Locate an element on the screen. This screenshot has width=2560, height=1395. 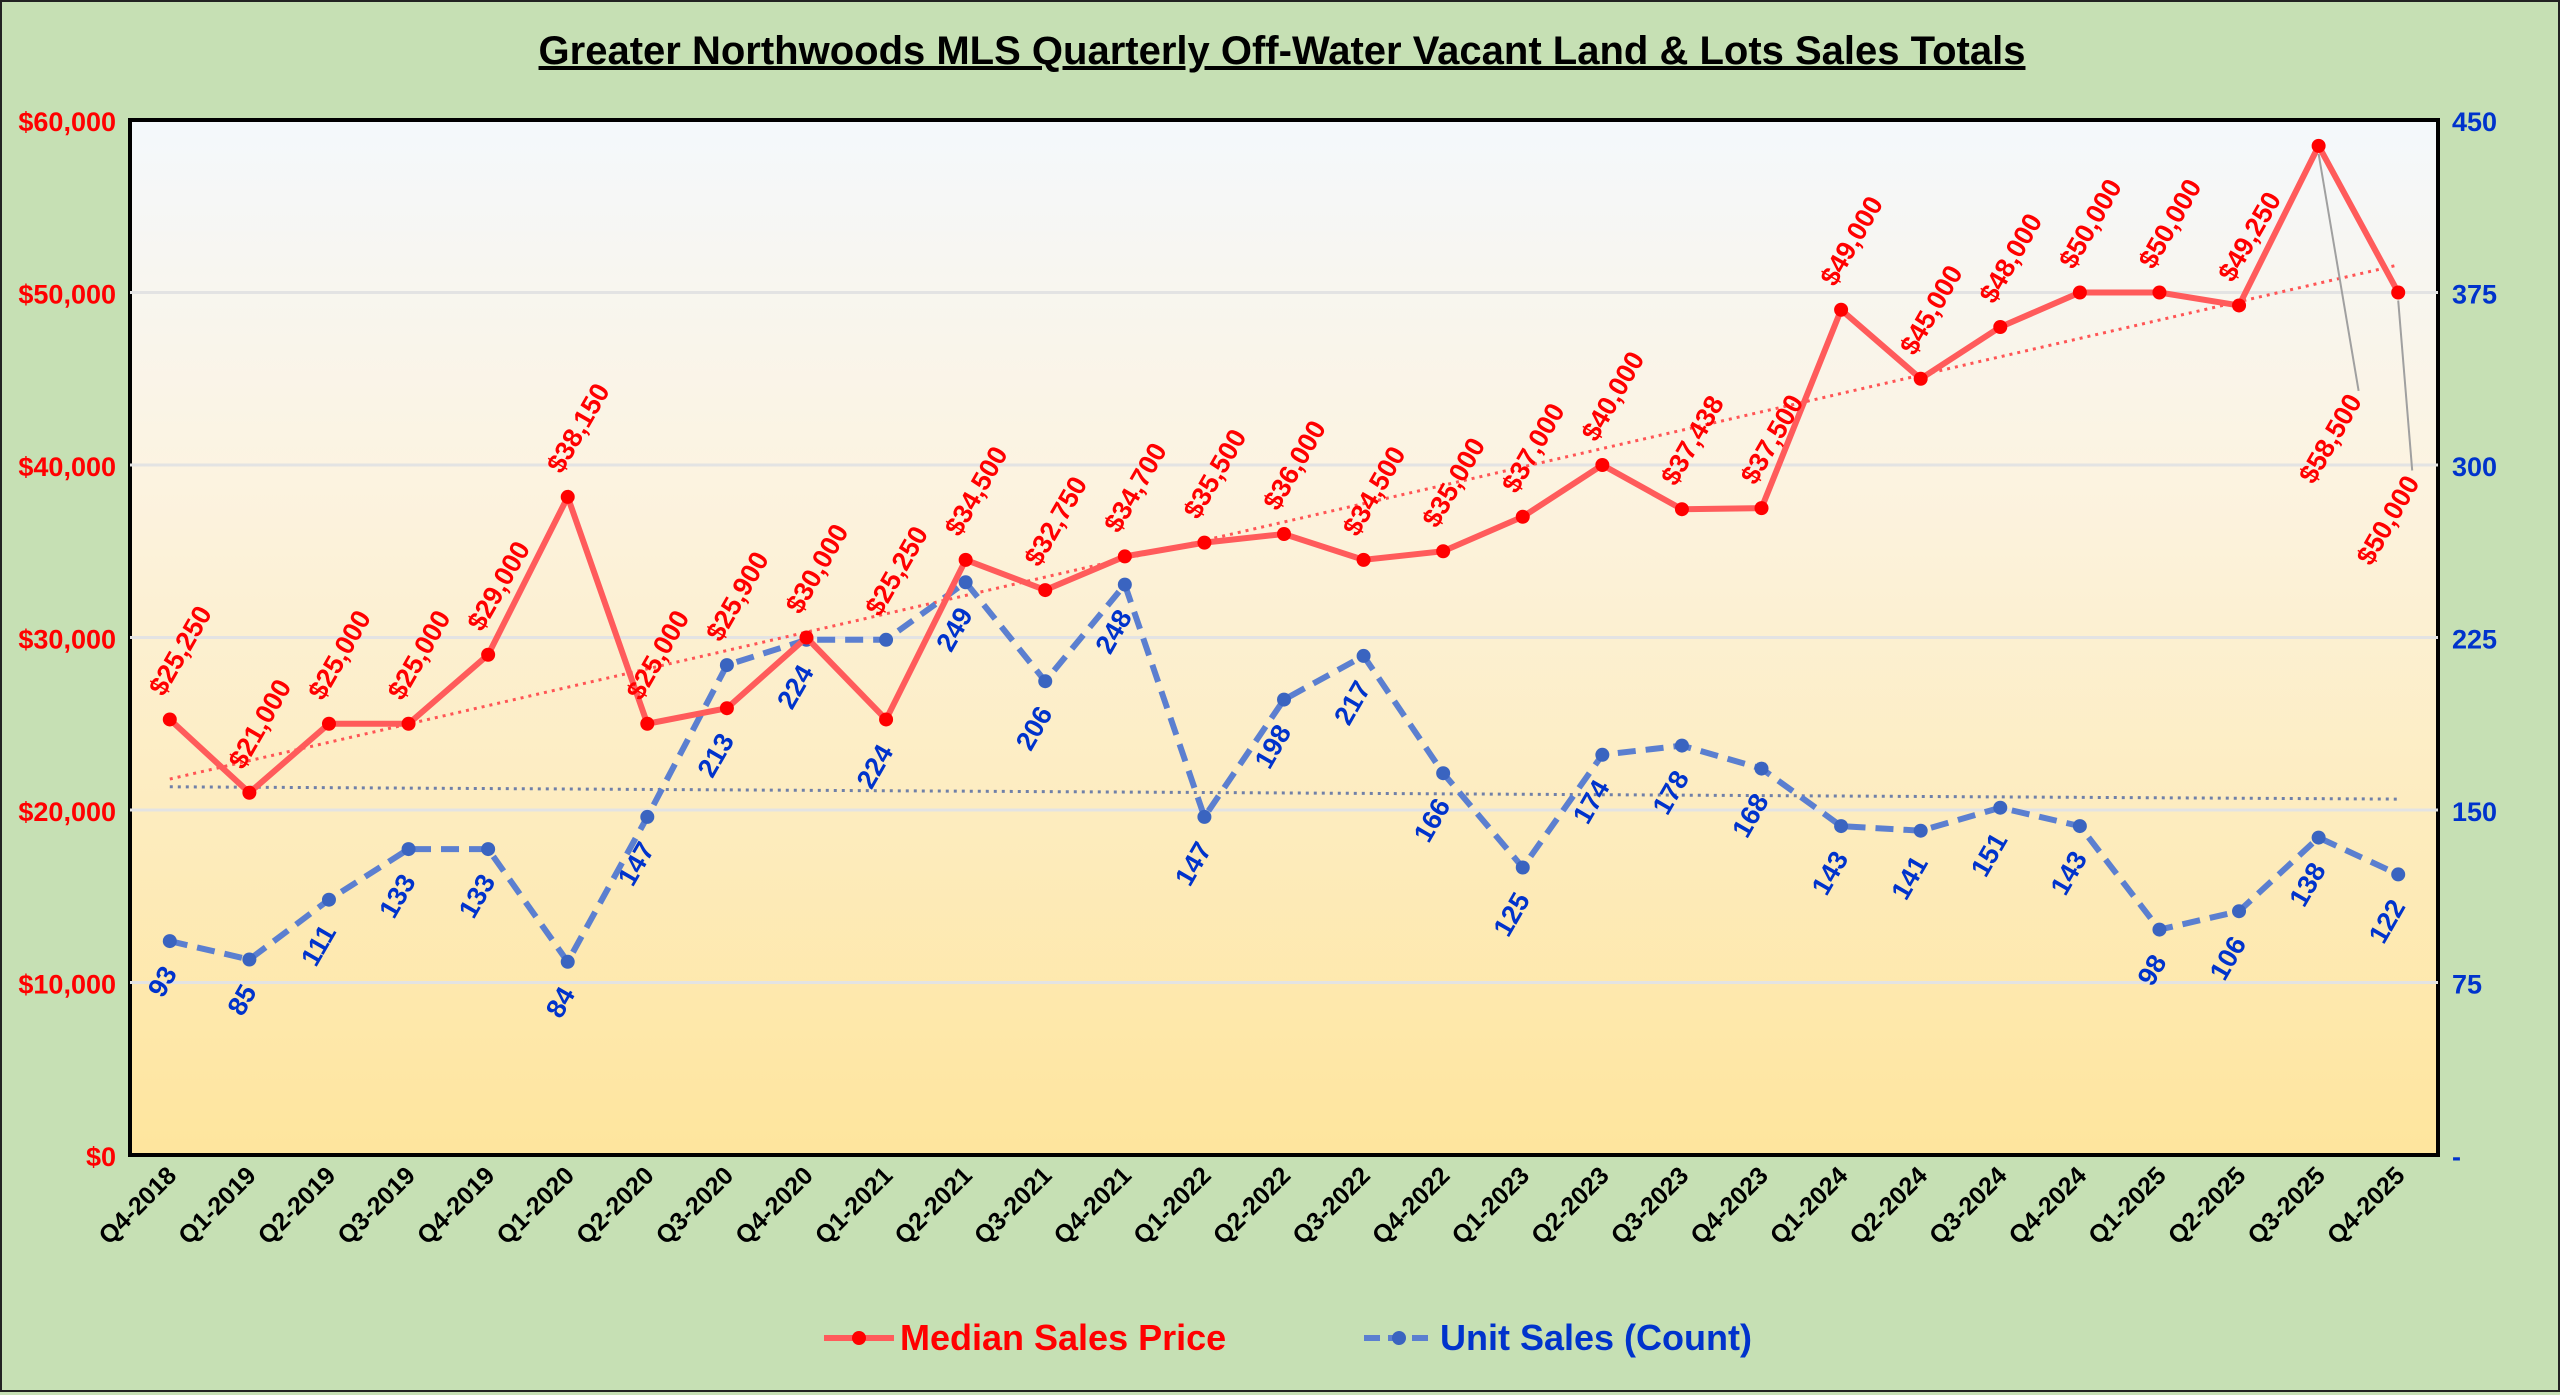
y-right-tick-label: 225 is located at coordinates (2474, 640).